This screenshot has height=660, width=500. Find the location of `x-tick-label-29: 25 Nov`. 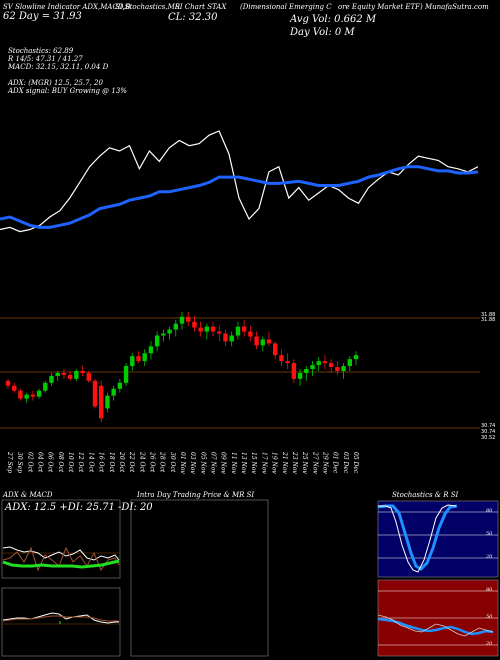

x-tick-label-29: 25 Nov is located at coordinates (304, 462).